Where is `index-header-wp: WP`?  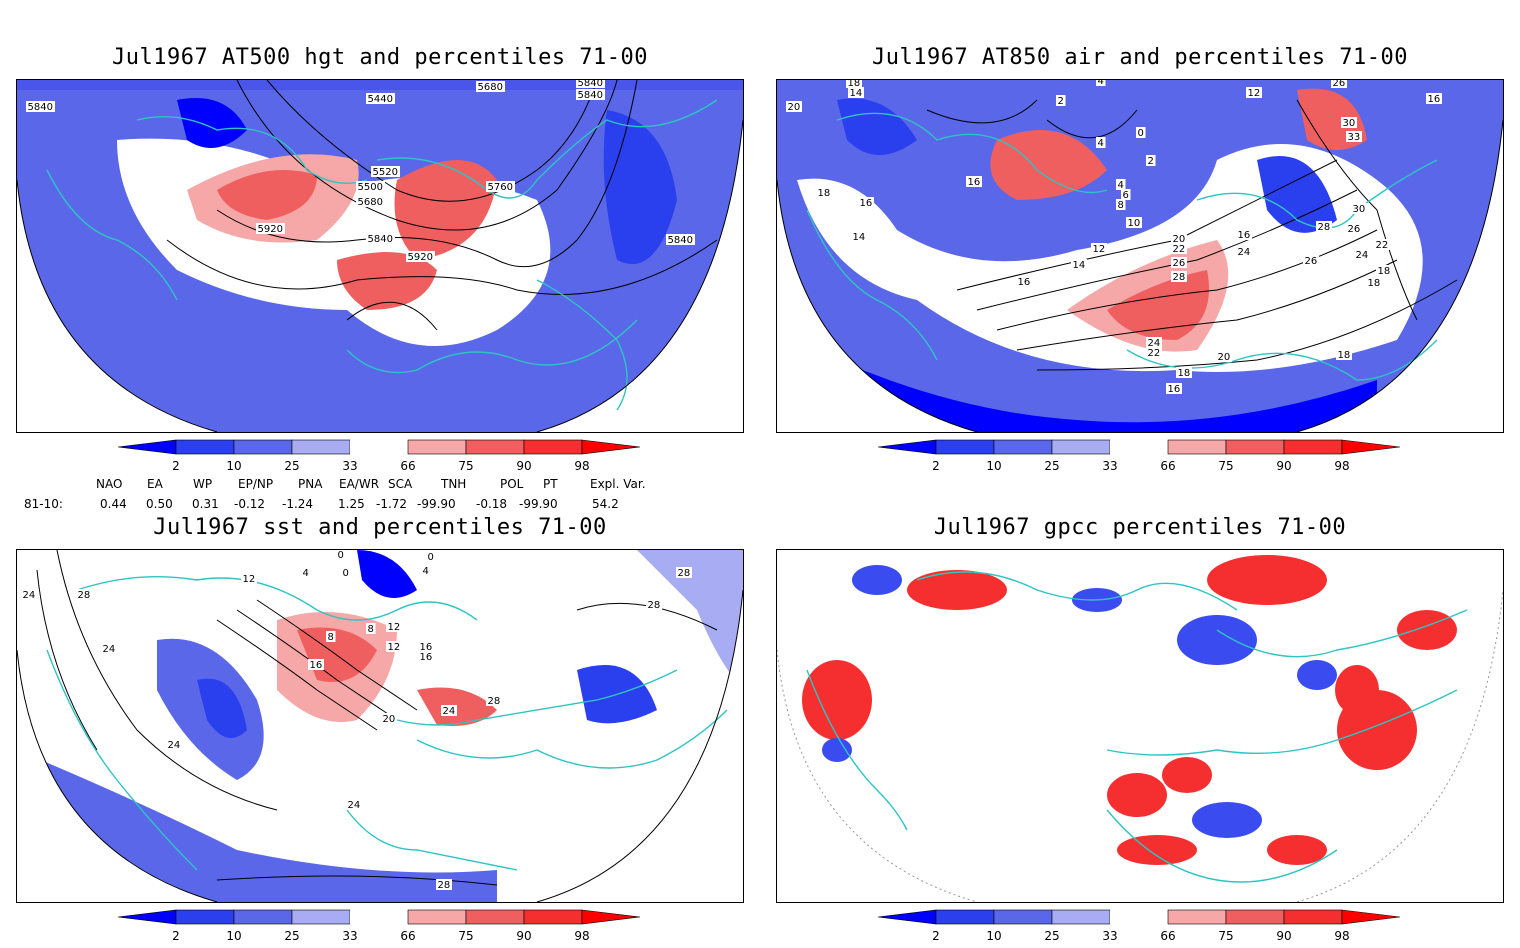
index-header-wp: WP is located at coordinates (203, 484).